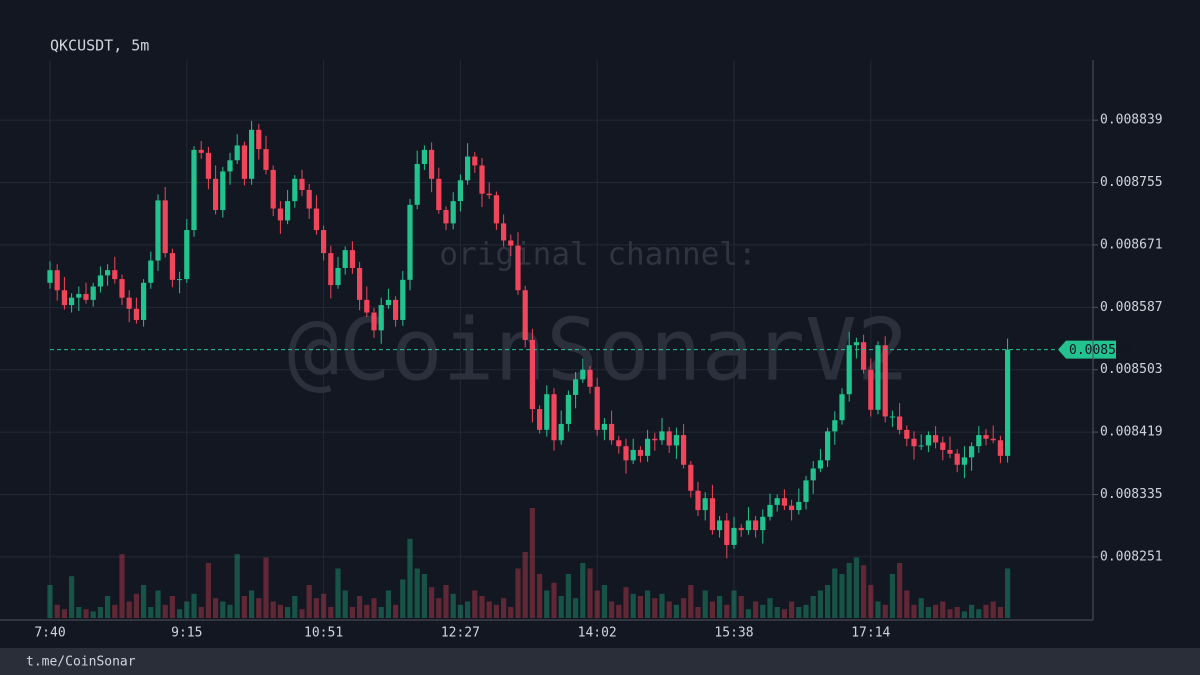  Describe the element at coordinates (597, 633) in the screenshot. I see `x-tick-label: 14:02` at that location.